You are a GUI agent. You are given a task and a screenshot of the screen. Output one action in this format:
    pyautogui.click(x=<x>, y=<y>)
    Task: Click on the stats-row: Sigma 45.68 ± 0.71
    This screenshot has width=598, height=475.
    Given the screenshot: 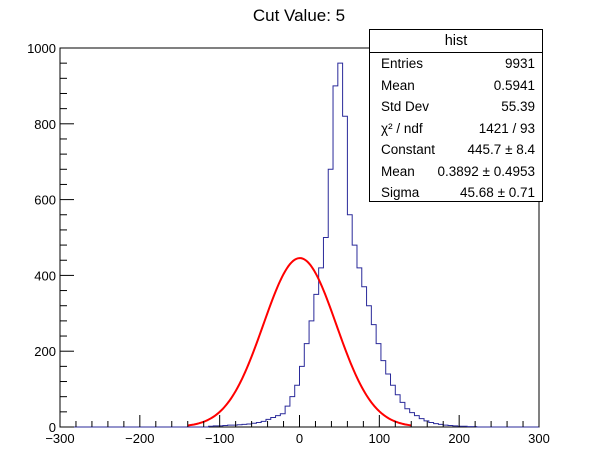 What is the action you would take?
    pyautogui.click(x=456, y=193)
    